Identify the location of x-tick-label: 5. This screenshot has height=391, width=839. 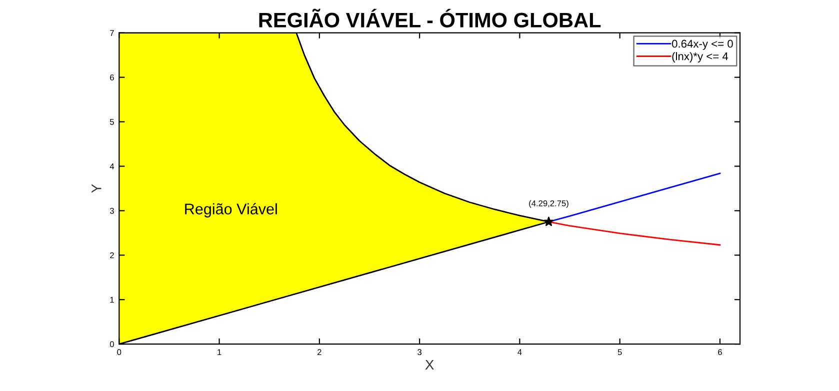
(620, 352).